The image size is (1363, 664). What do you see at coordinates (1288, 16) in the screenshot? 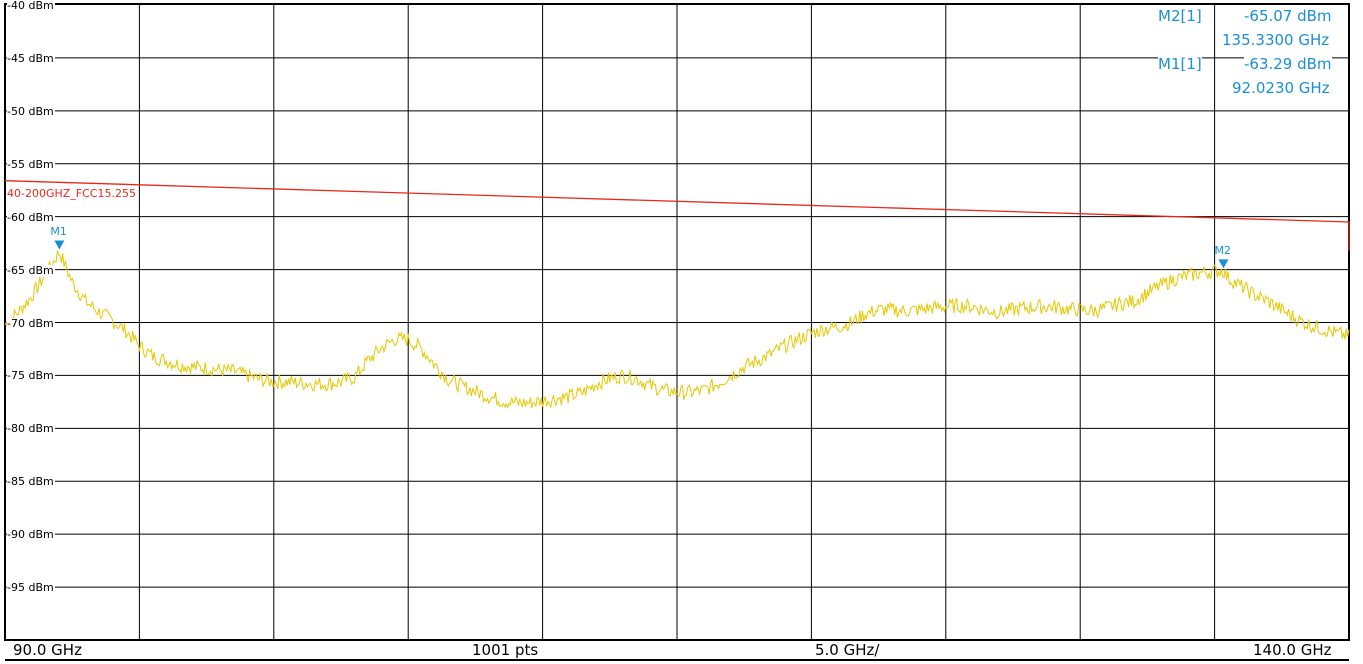
I see `m2-readout-level: -65.07 dBm` at bounding box center [1288, 16].